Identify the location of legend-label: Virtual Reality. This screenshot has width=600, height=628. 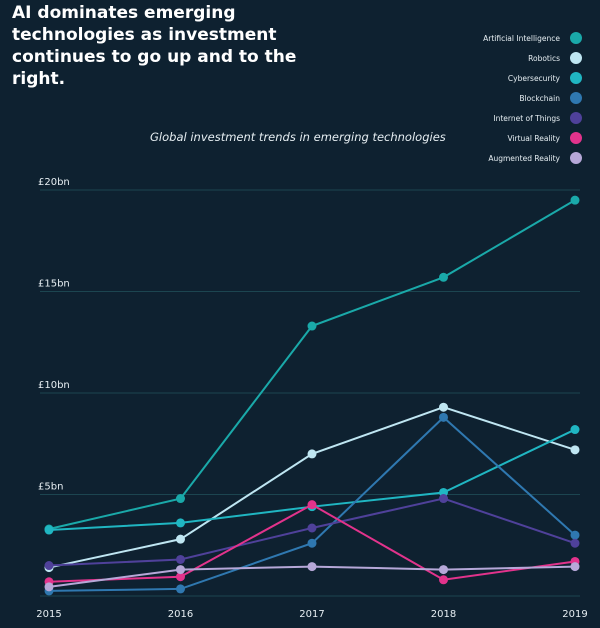
(533, 138).